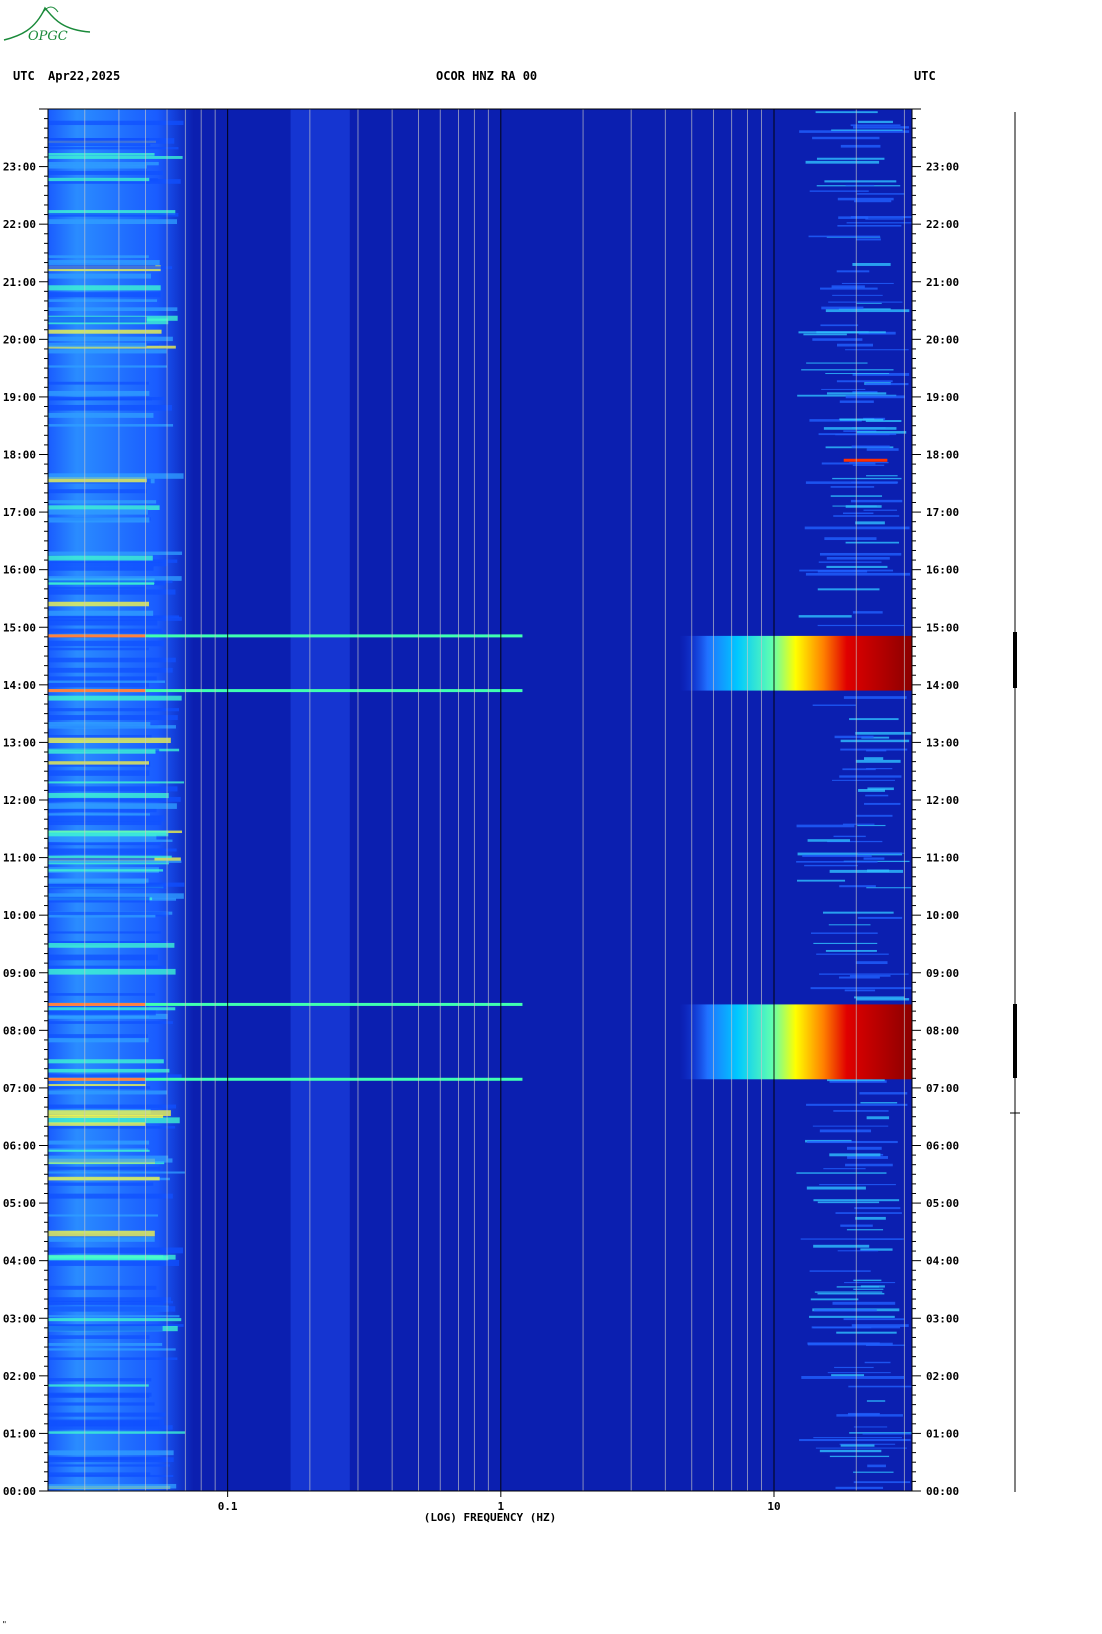 The image size is (1102, 1634). What do you see at coordinates (942, 1376) in the screenshot?
I see `y-tick-label-right: 02:00` at bounding box center [942, 1376].